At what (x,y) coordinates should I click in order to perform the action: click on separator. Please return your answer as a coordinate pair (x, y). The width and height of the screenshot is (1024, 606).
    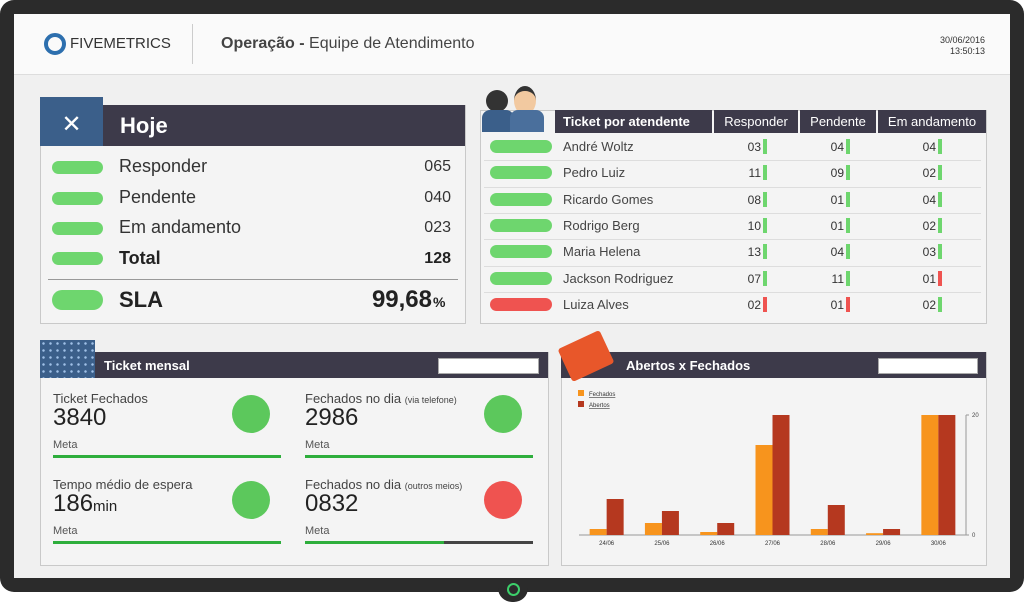
    Looking at the image, I should click on (253, 279).